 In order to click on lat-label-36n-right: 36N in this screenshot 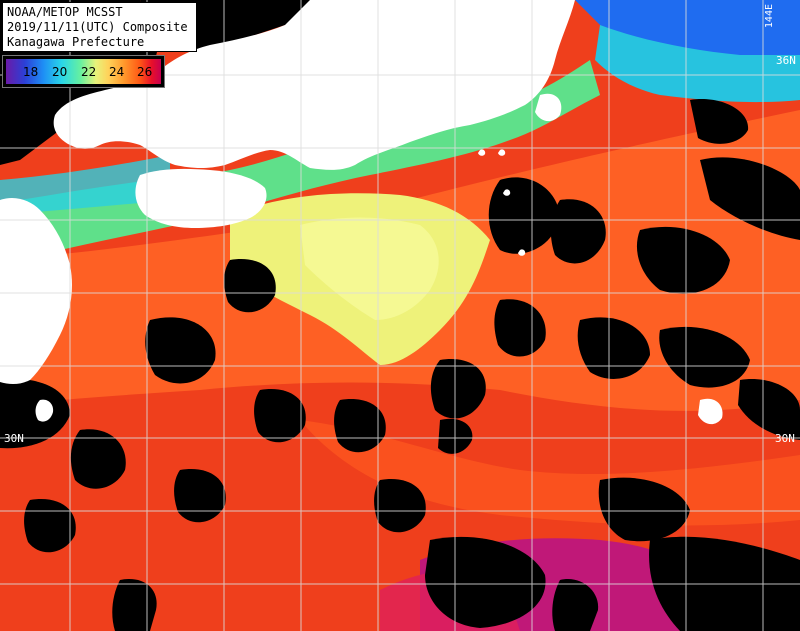, I will do `click(786, 60)`.